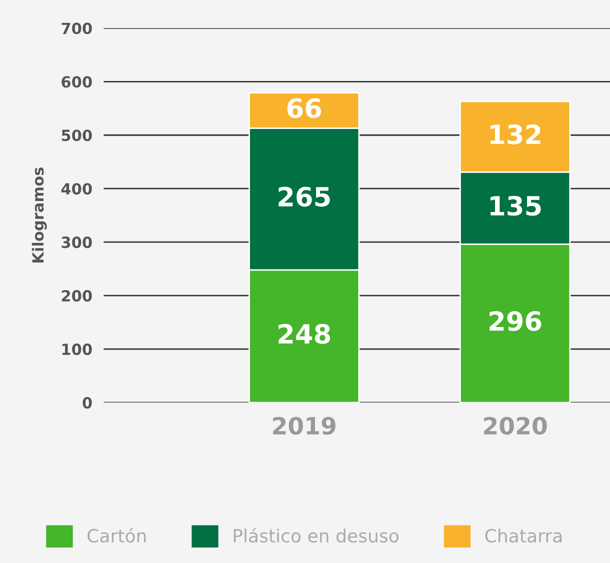  I want to click on y-tick-label: 700, so click(77, 28).